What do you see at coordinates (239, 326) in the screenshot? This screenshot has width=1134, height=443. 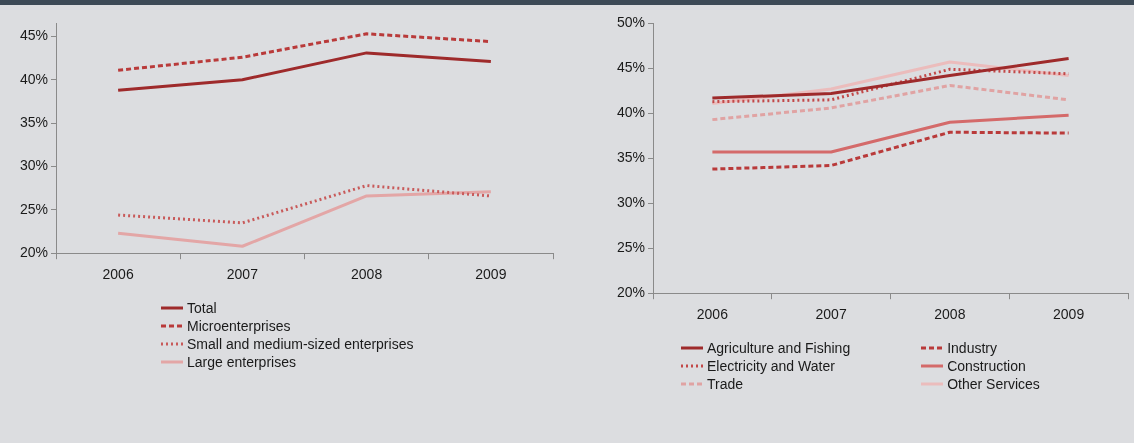 I see `legend-label: Microenterprises` at bounding box center [239, 326].